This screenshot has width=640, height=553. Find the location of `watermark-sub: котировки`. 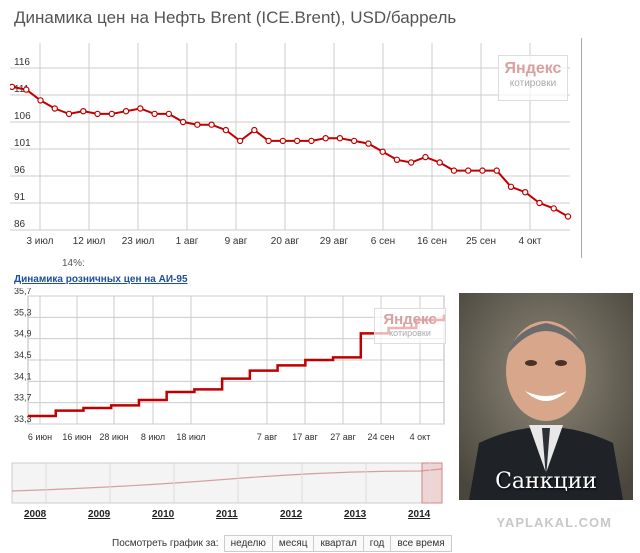

watermark-sub: котировки is located at coordinates (533, 83).